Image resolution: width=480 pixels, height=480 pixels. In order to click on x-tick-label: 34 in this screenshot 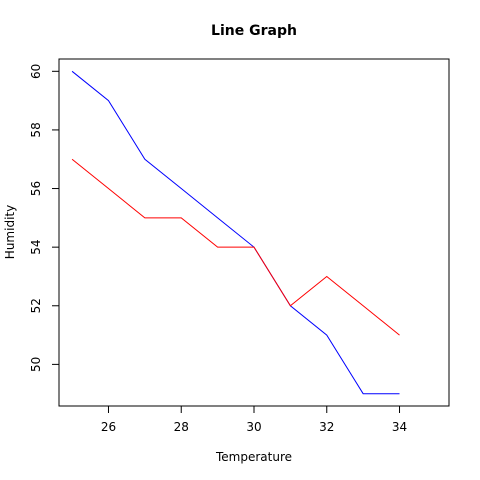, I will do `click(399, 427)`.